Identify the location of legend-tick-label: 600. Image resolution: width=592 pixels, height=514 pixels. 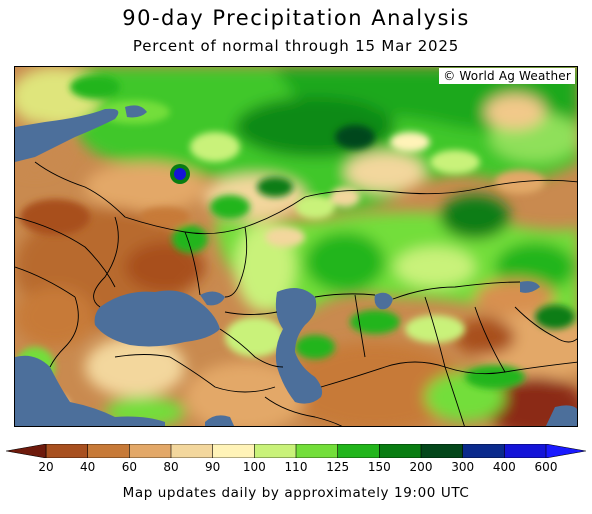
(546, 467).